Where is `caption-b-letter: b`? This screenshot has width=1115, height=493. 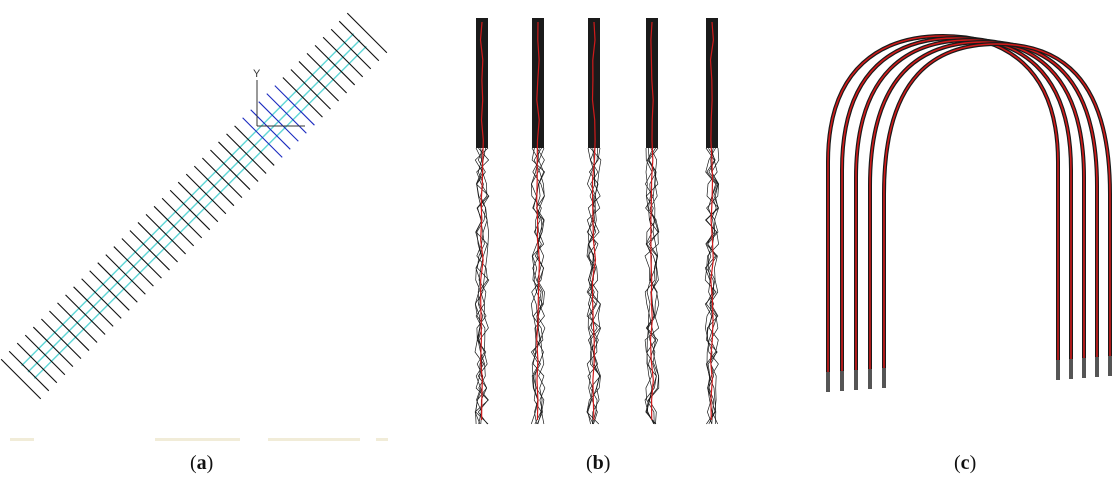 caption-b-letter: b is located at coordinates (598, 463).